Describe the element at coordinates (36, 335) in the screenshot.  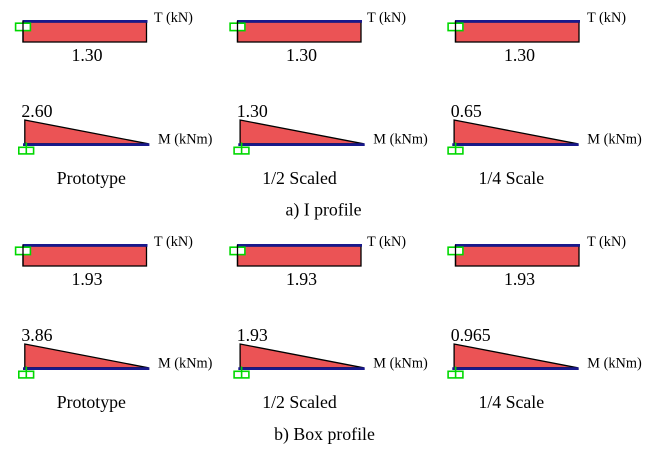
I see `svg-text: 3.86` at that location.